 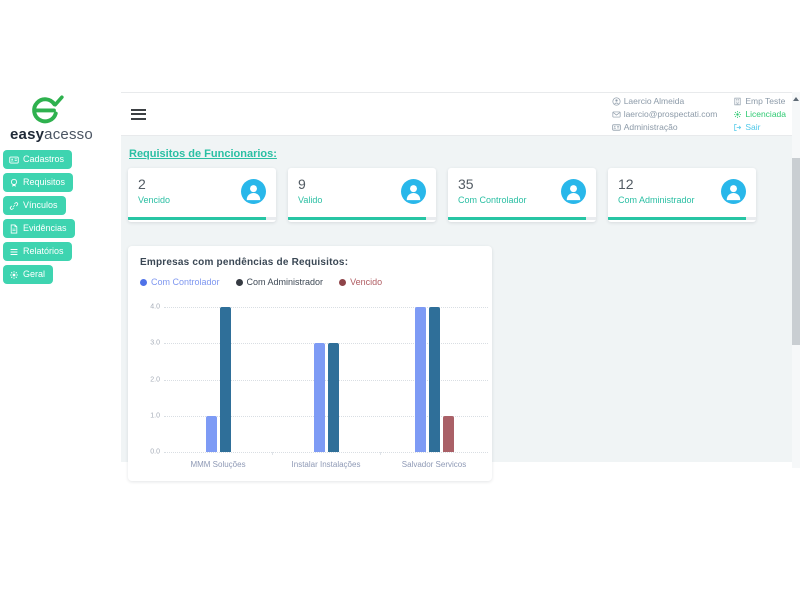 I want to click on header-user-administracao: Administração, so click(x=664, y=127).